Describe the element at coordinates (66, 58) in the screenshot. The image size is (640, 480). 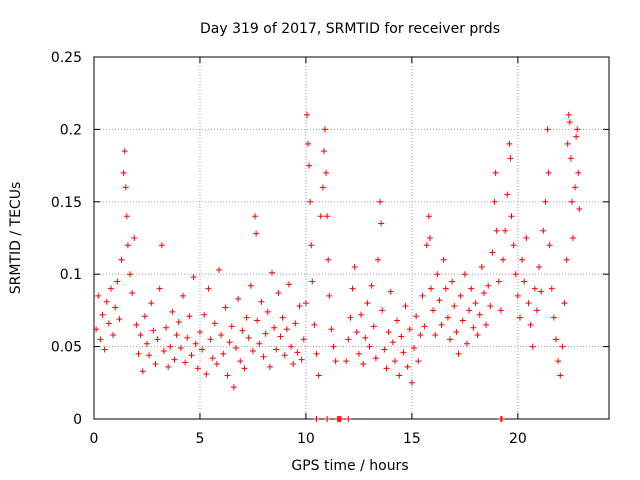
I see `y-tick-label: 0.25` at that location.